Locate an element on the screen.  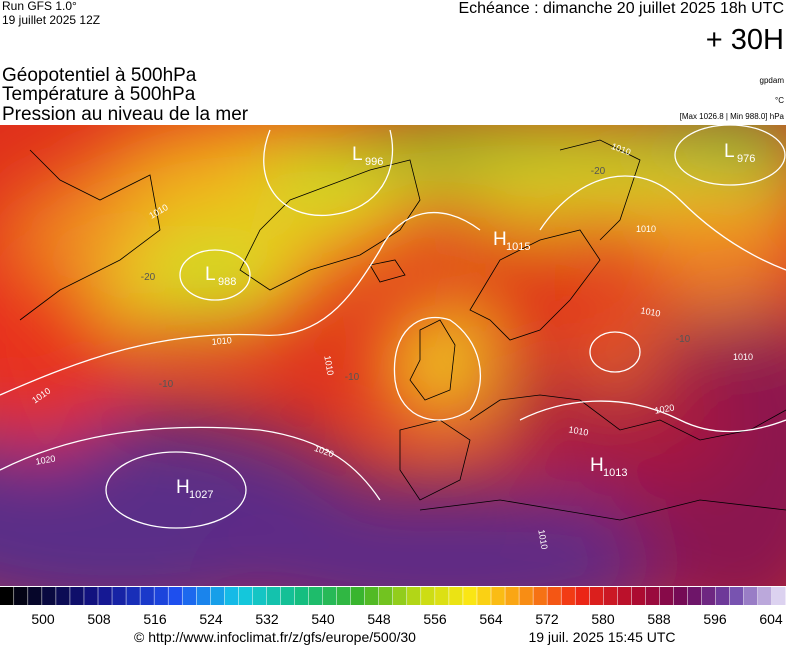
title-line: Pression au niveau de la mer is located at coordinates (125, 114).